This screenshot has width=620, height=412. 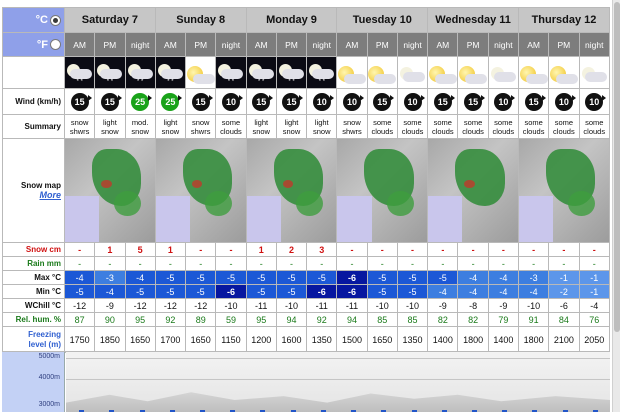 What do you see at coordinates (201, 72) in the screenshot?
I see `cloud-snow-icon` at bounding box center [201, 72].